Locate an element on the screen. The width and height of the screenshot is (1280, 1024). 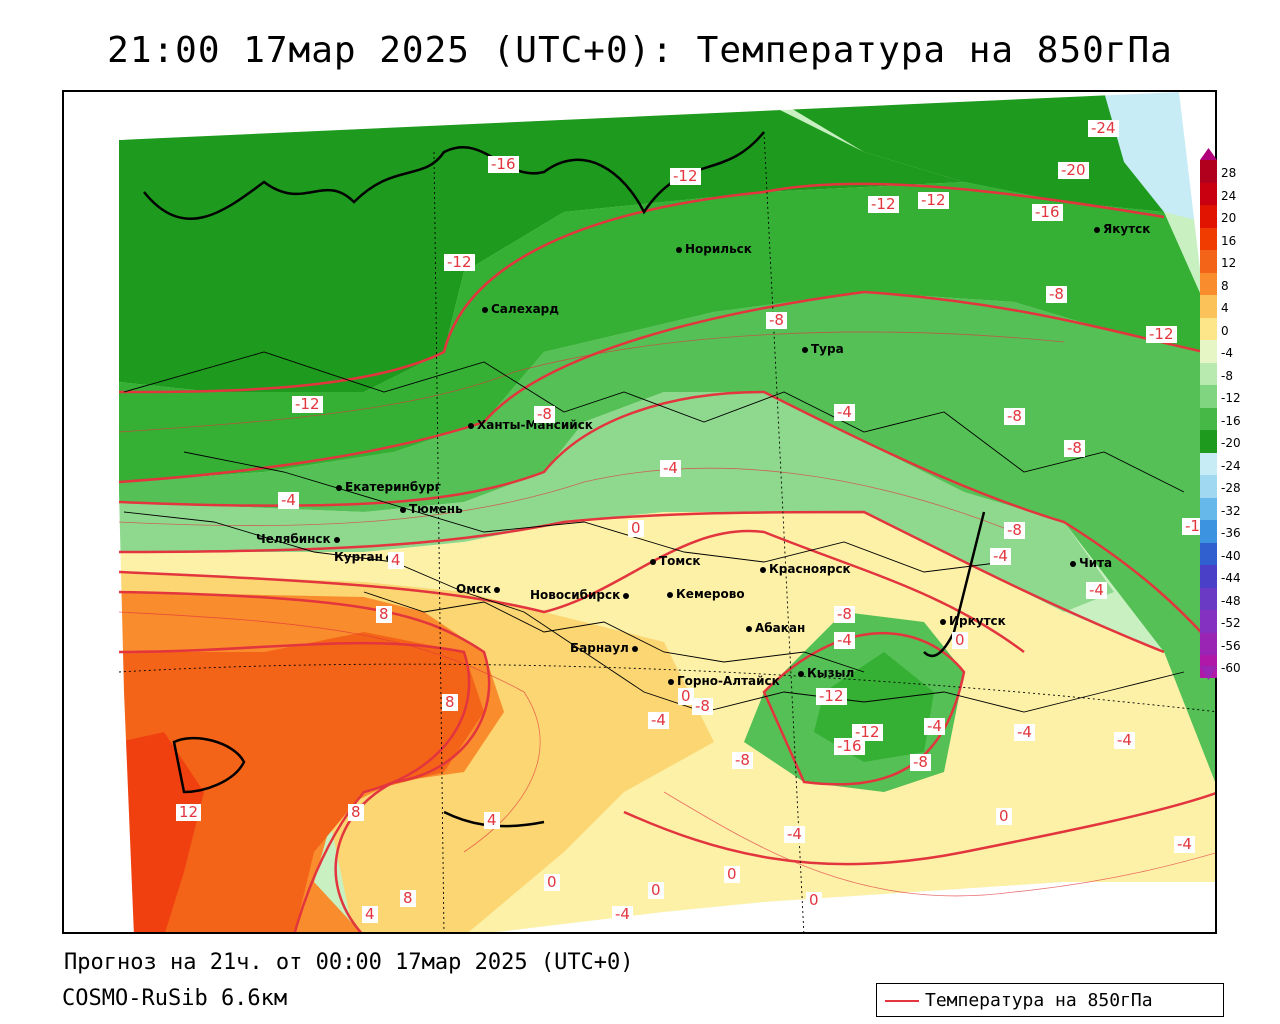
scale-label: 24 is located at coordinates (1229, 195).